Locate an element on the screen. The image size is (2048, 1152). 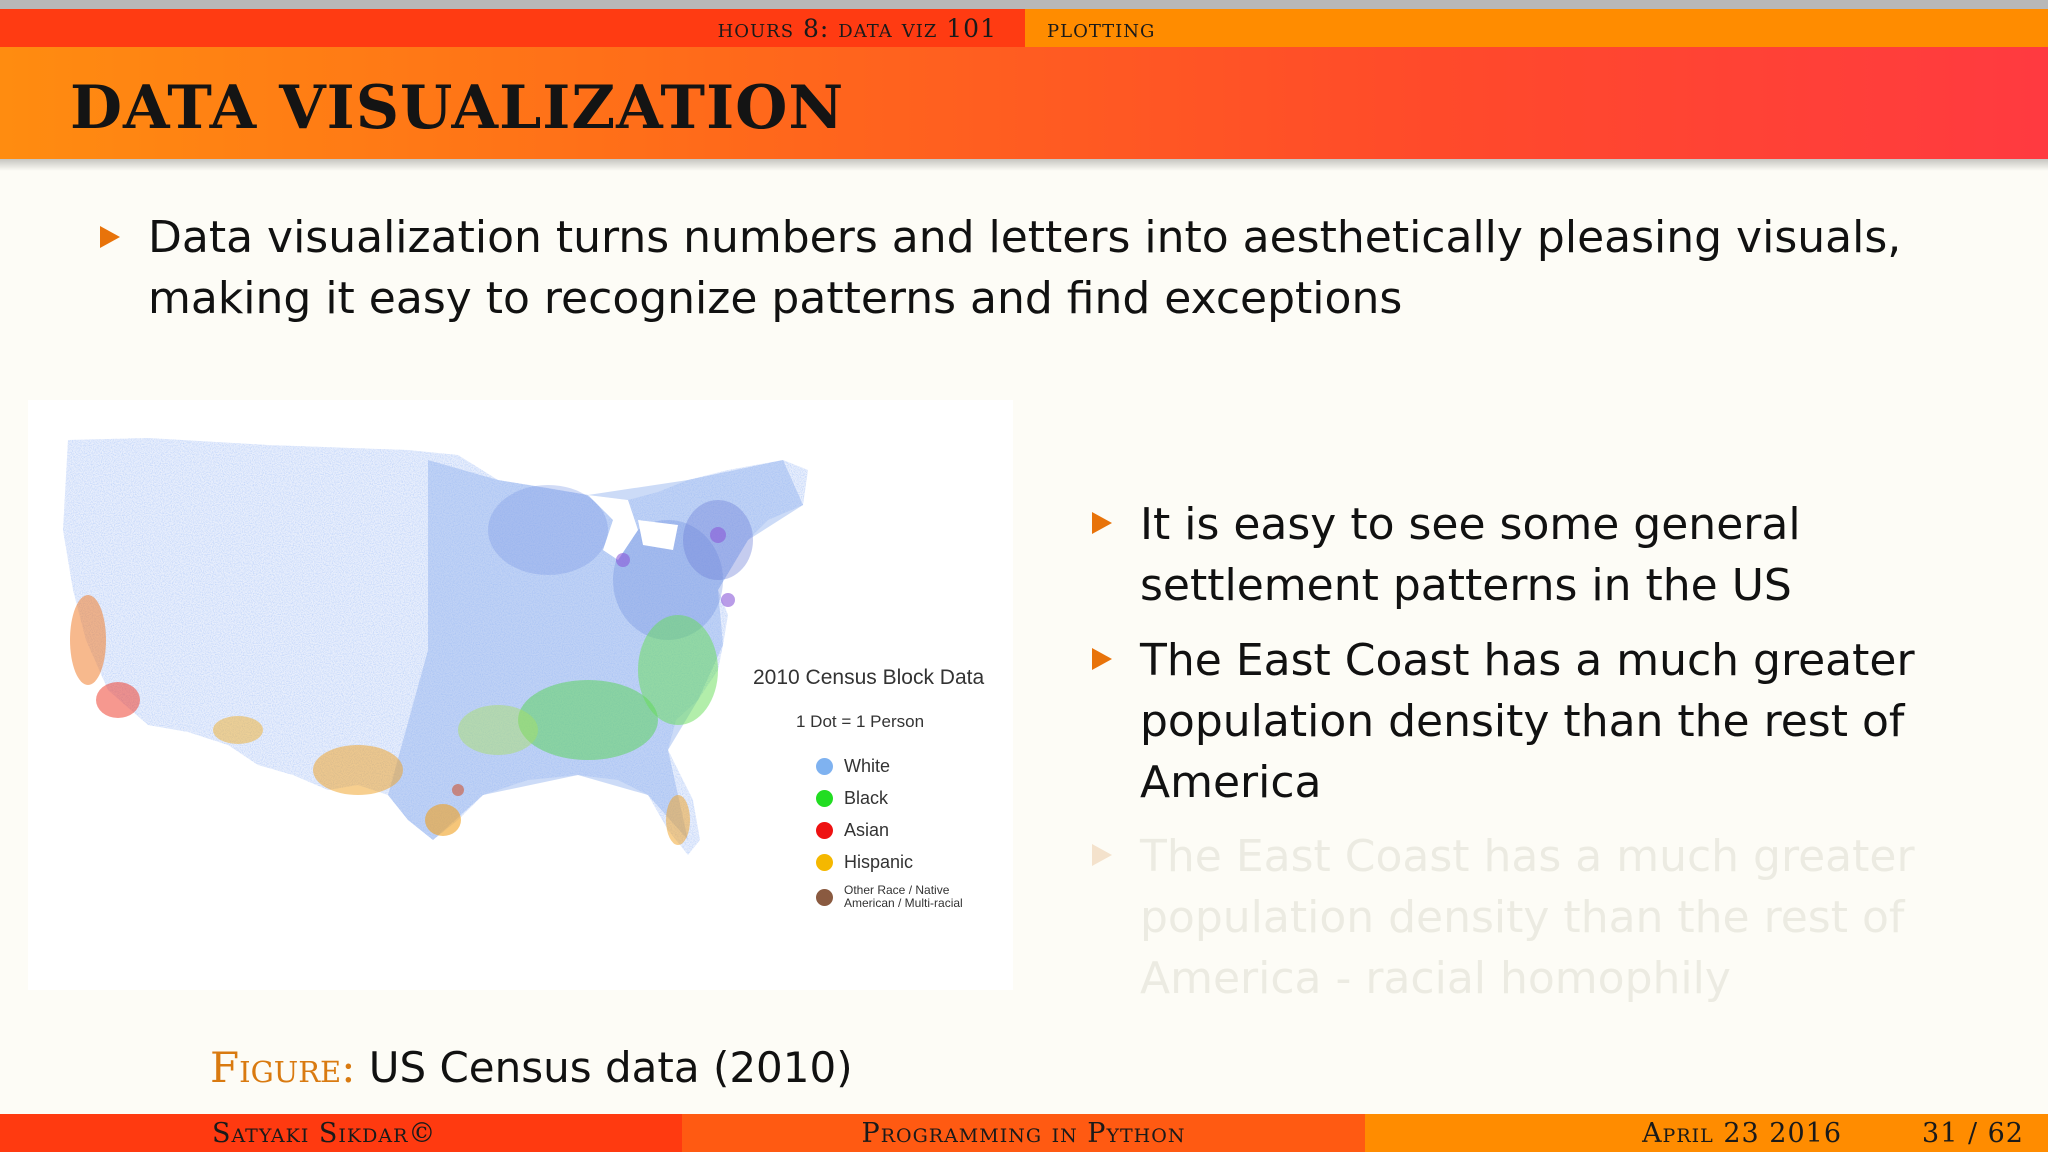
figure-caption: Figure: US Census data (2010) is located at coordinates (531, 1067).